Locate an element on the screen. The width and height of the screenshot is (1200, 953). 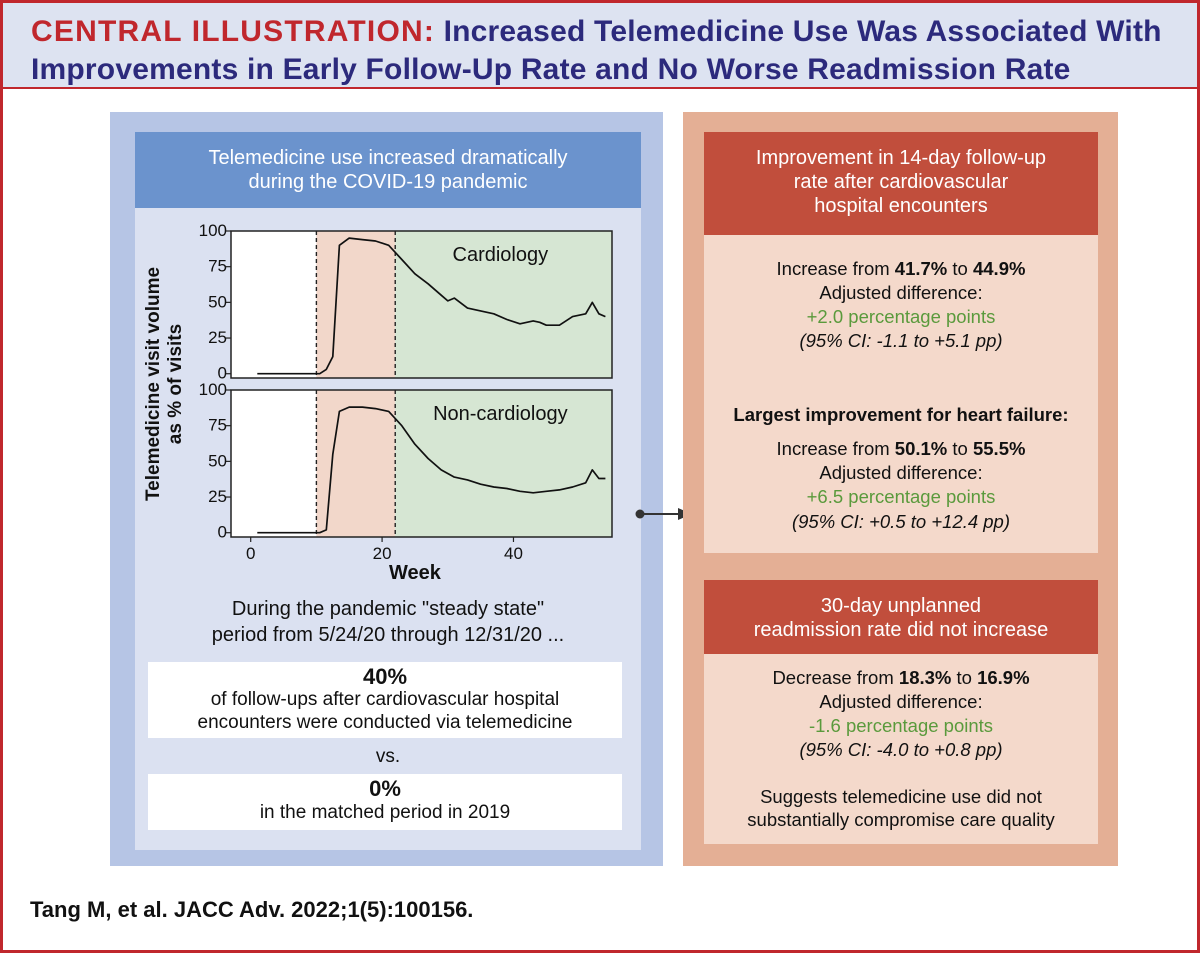
x-tick-label-40: 40 is located at coordinates (513, 553).